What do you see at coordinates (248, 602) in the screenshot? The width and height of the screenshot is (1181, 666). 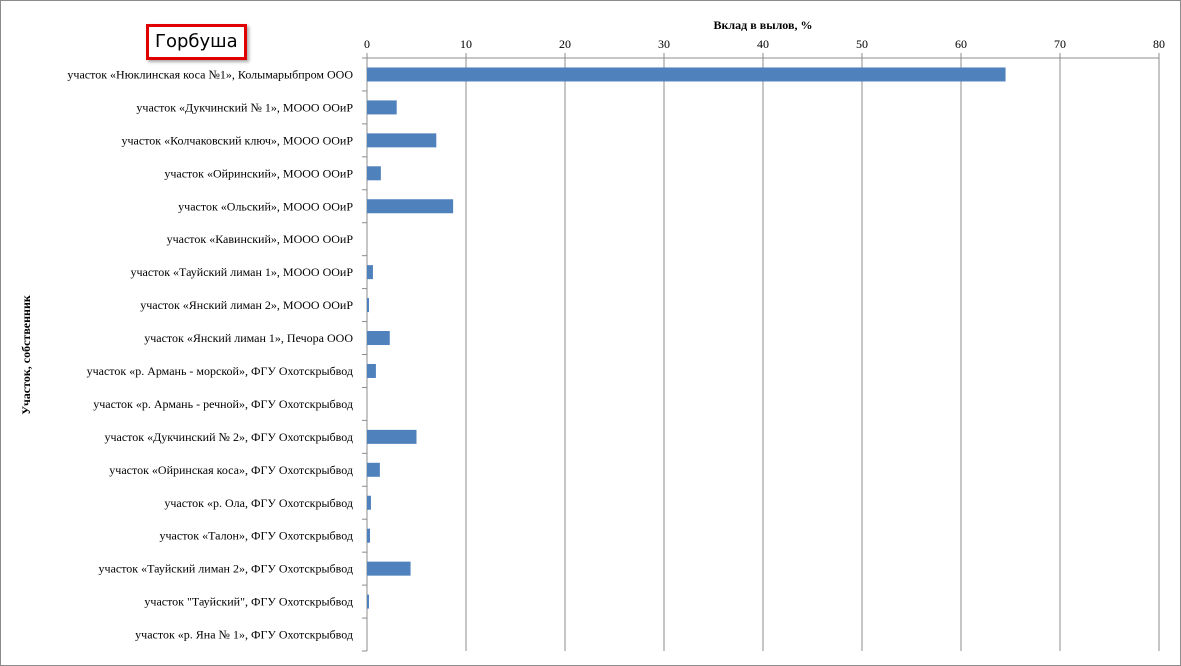 I see `category-label: участок "Тауйский", ФГУ Охотскрыбвод` at bounding box center [248, 602].